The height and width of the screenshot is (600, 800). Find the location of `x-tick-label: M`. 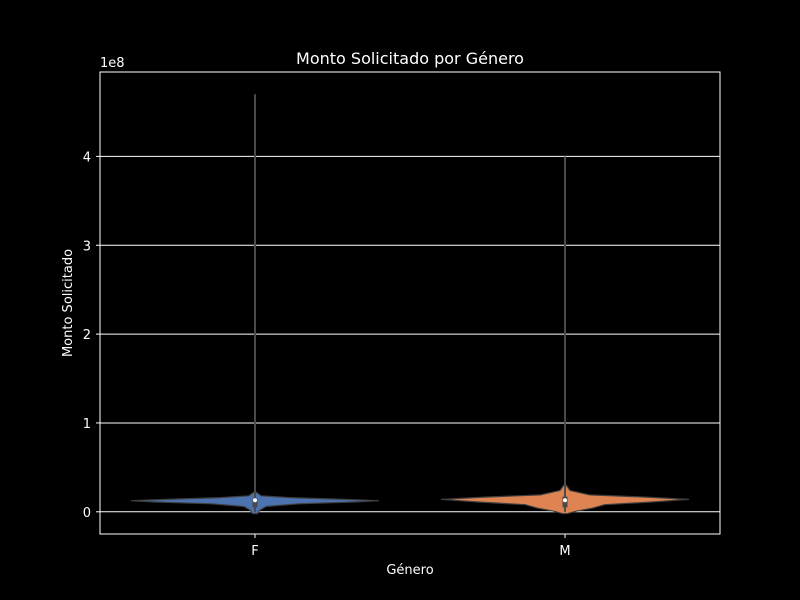

x-tick-label: M is located at coordinates (564, 551).